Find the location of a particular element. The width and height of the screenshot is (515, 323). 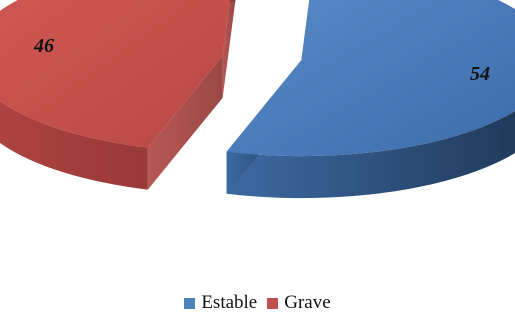

legend-label-grave: Grave is located at coordinates (307, 302).